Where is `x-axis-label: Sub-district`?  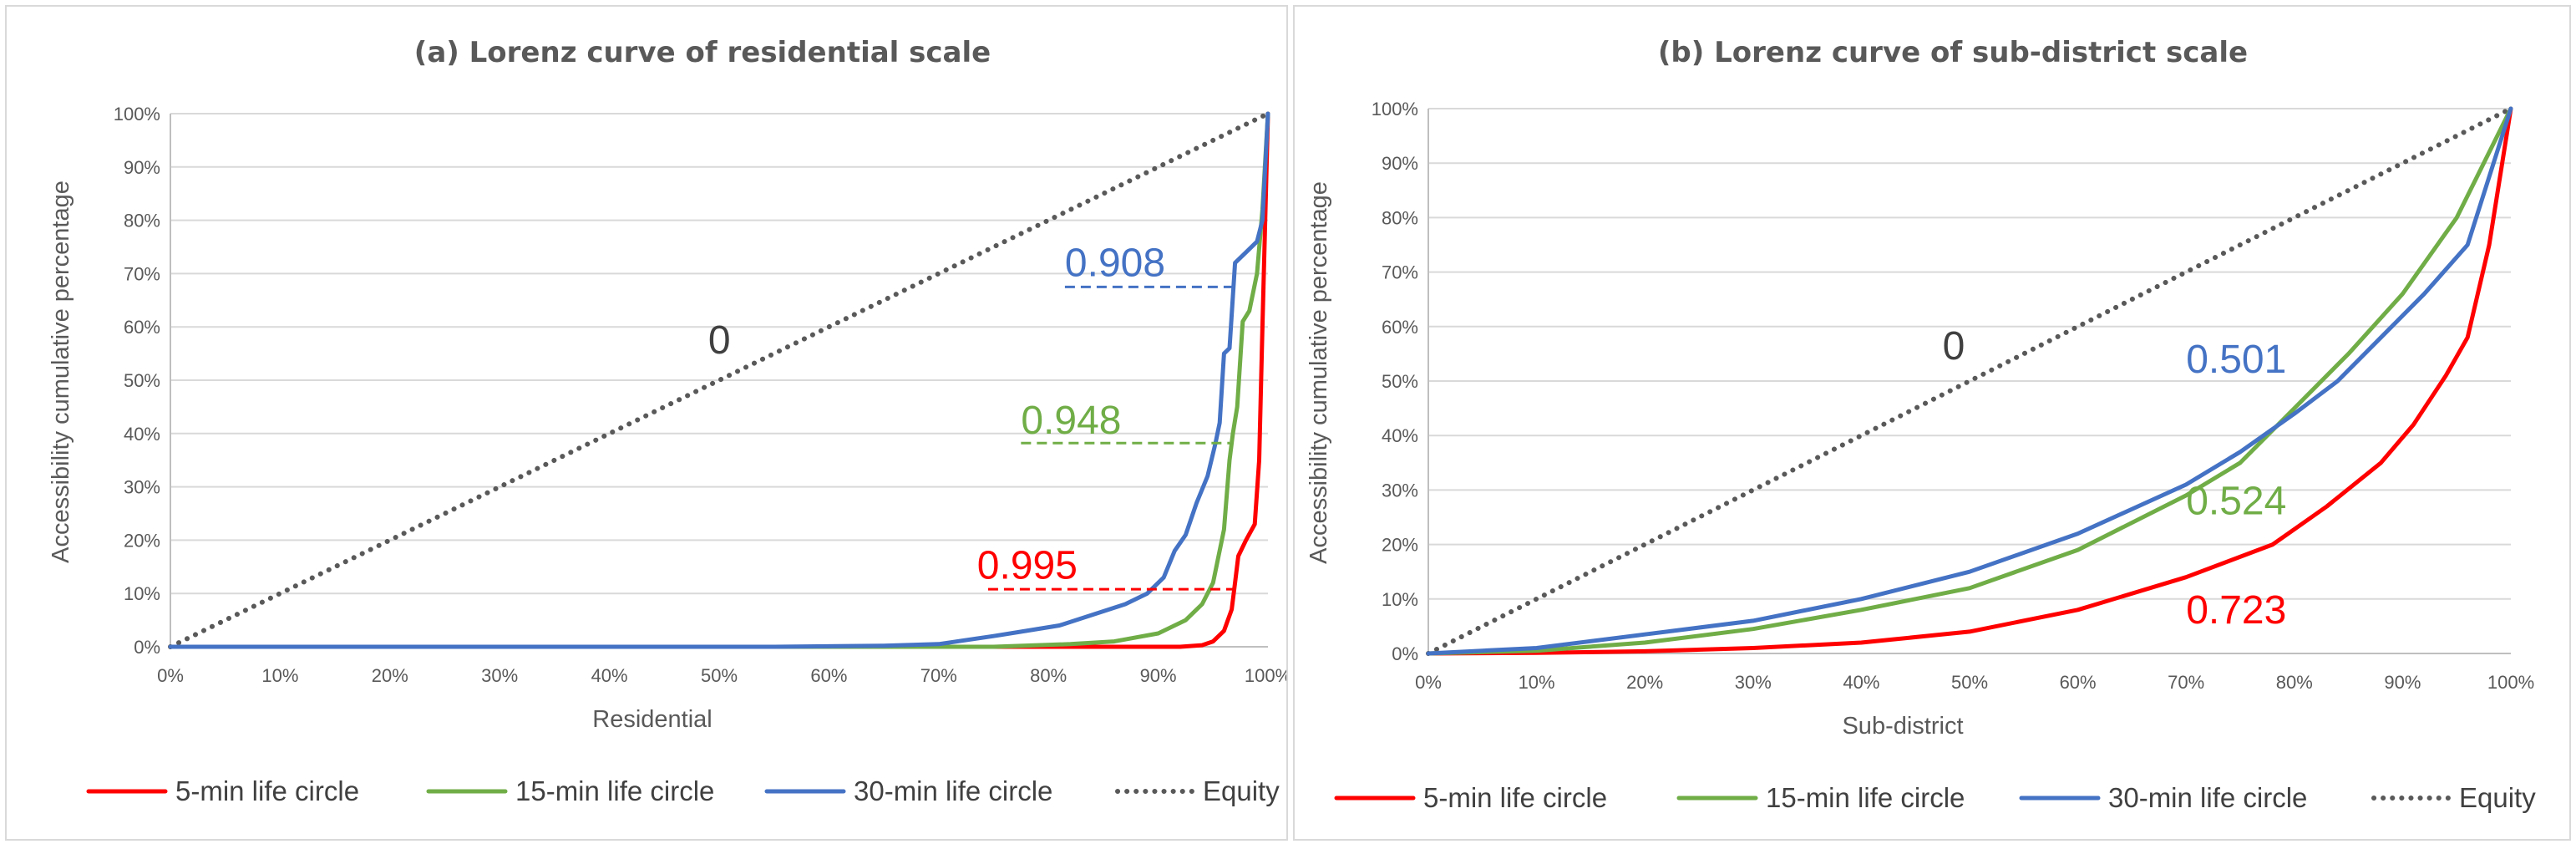
x-axis-label: Sub-district is located at coordinates (1903, 726).